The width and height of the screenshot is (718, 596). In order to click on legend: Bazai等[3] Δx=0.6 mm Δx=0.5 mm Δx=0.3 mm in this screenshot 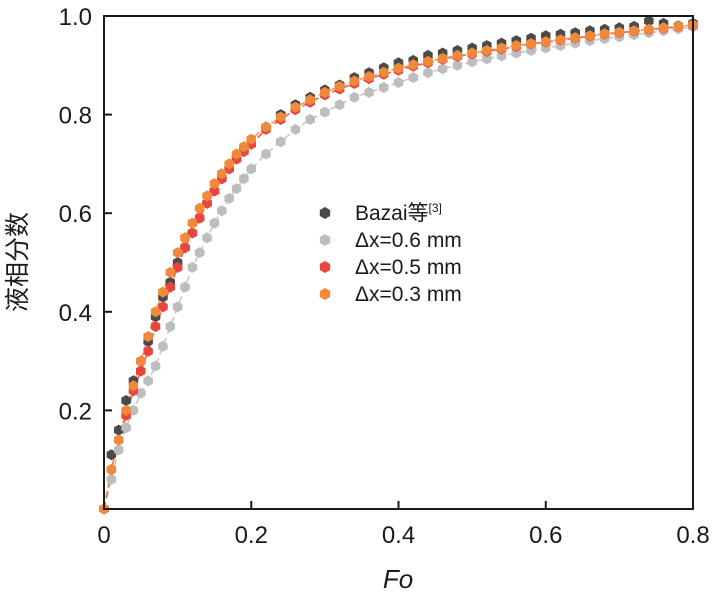, I will do `click(390, 253)`.